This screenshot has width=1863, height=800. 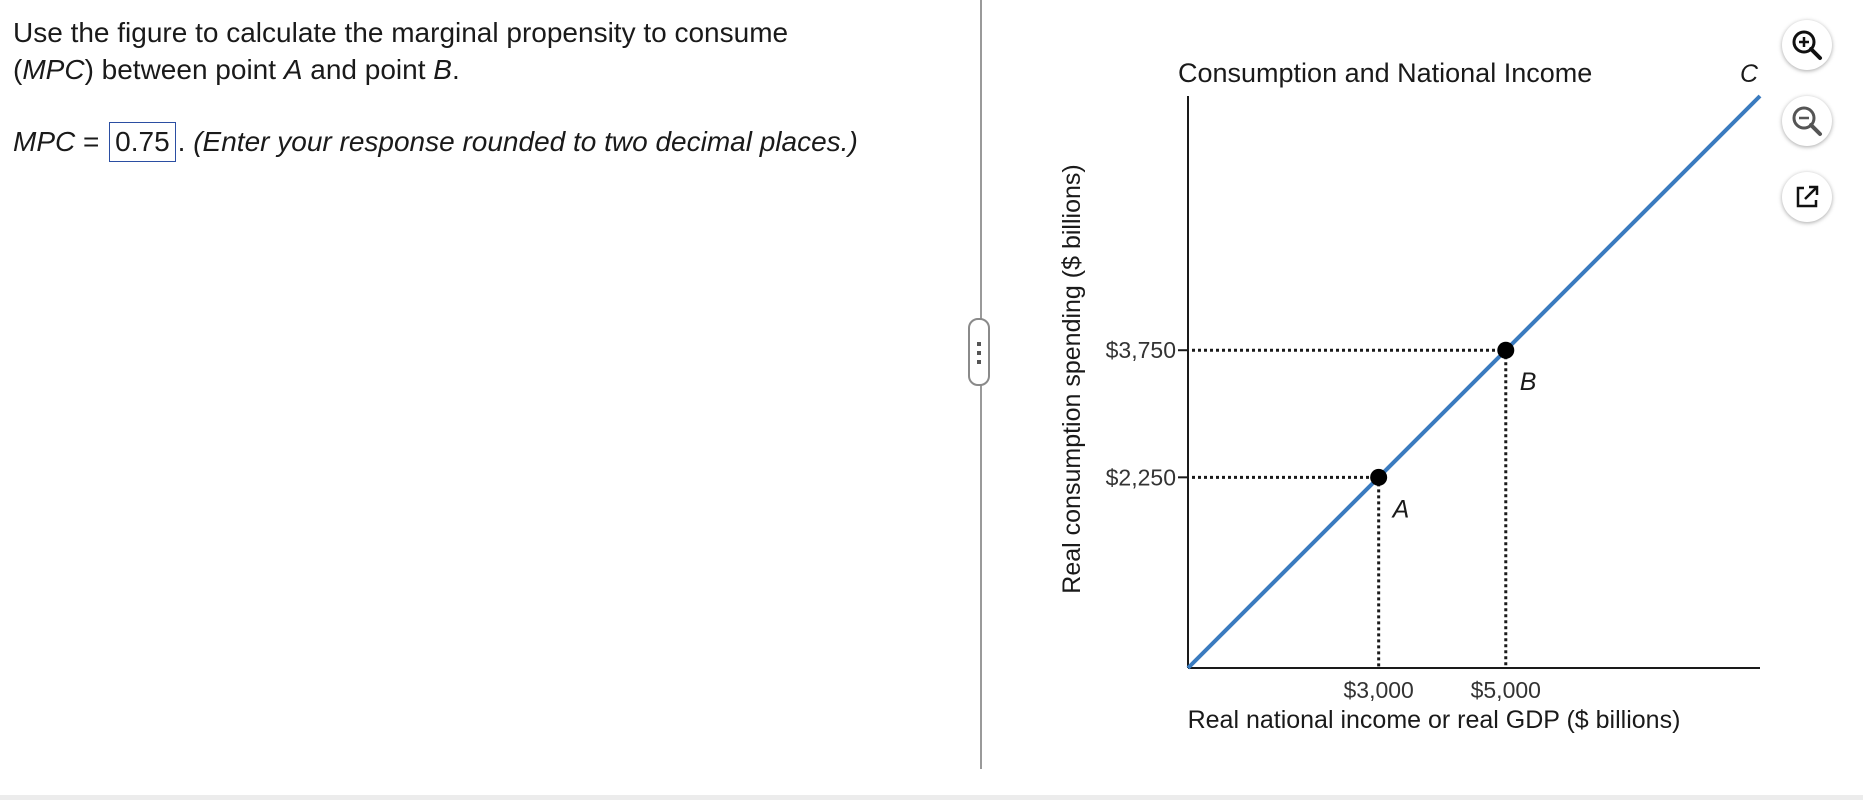 I want to click on question-point-a: A, so click(x=293, y=69).